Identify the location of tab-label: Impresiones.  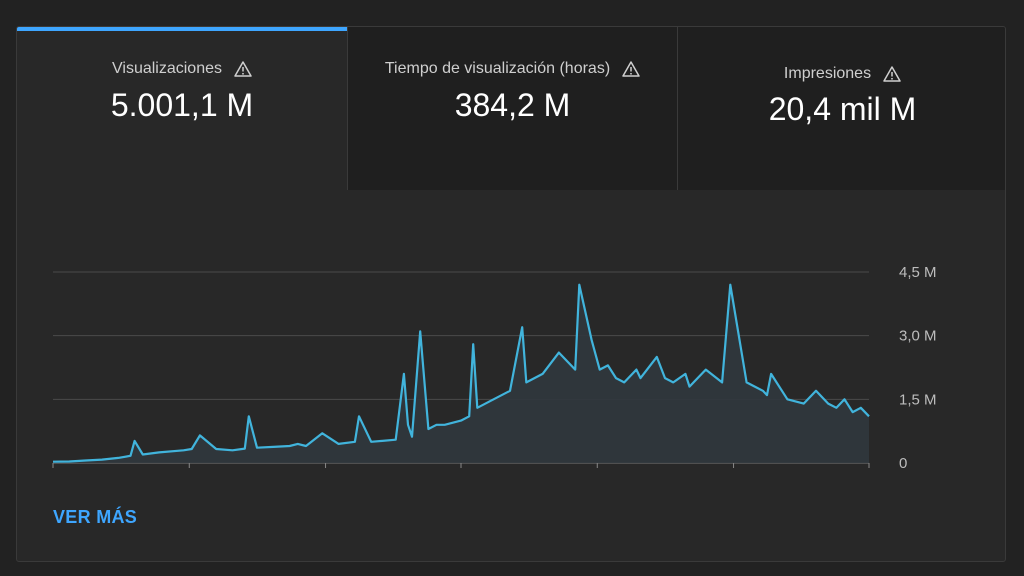
(827, 73).